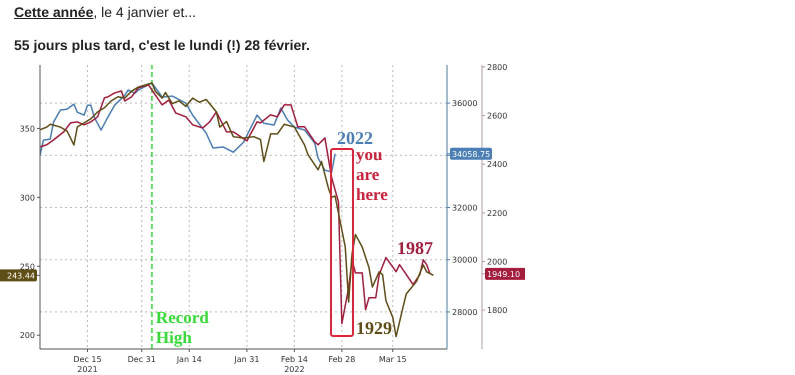 The height and width of the screenshot is (375, 795). I want to click on chart-subtitle: 55 jours plus tard, c'est le lundi (!) 28 février., so click(162, 45).